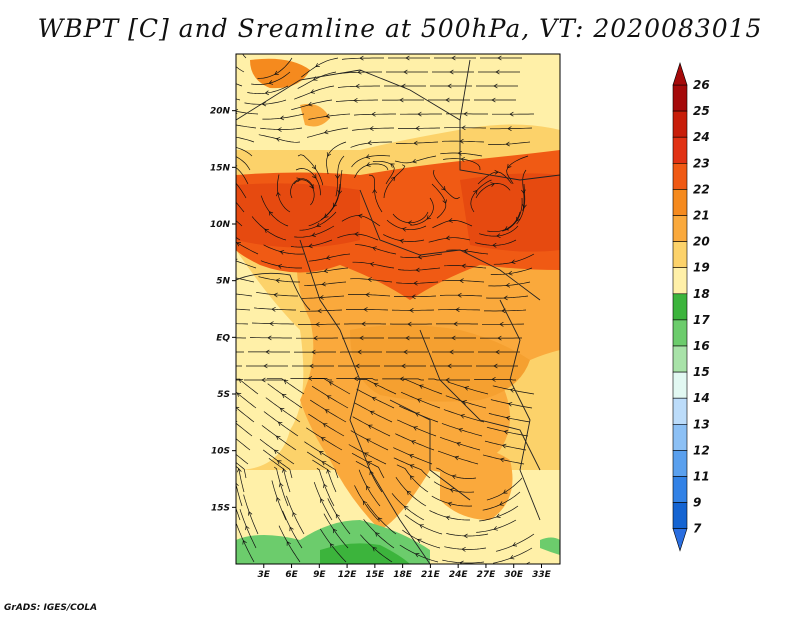 This screenshot has height=618, width=800. I want to click on colorbar-label: 26, so click(701, 85).